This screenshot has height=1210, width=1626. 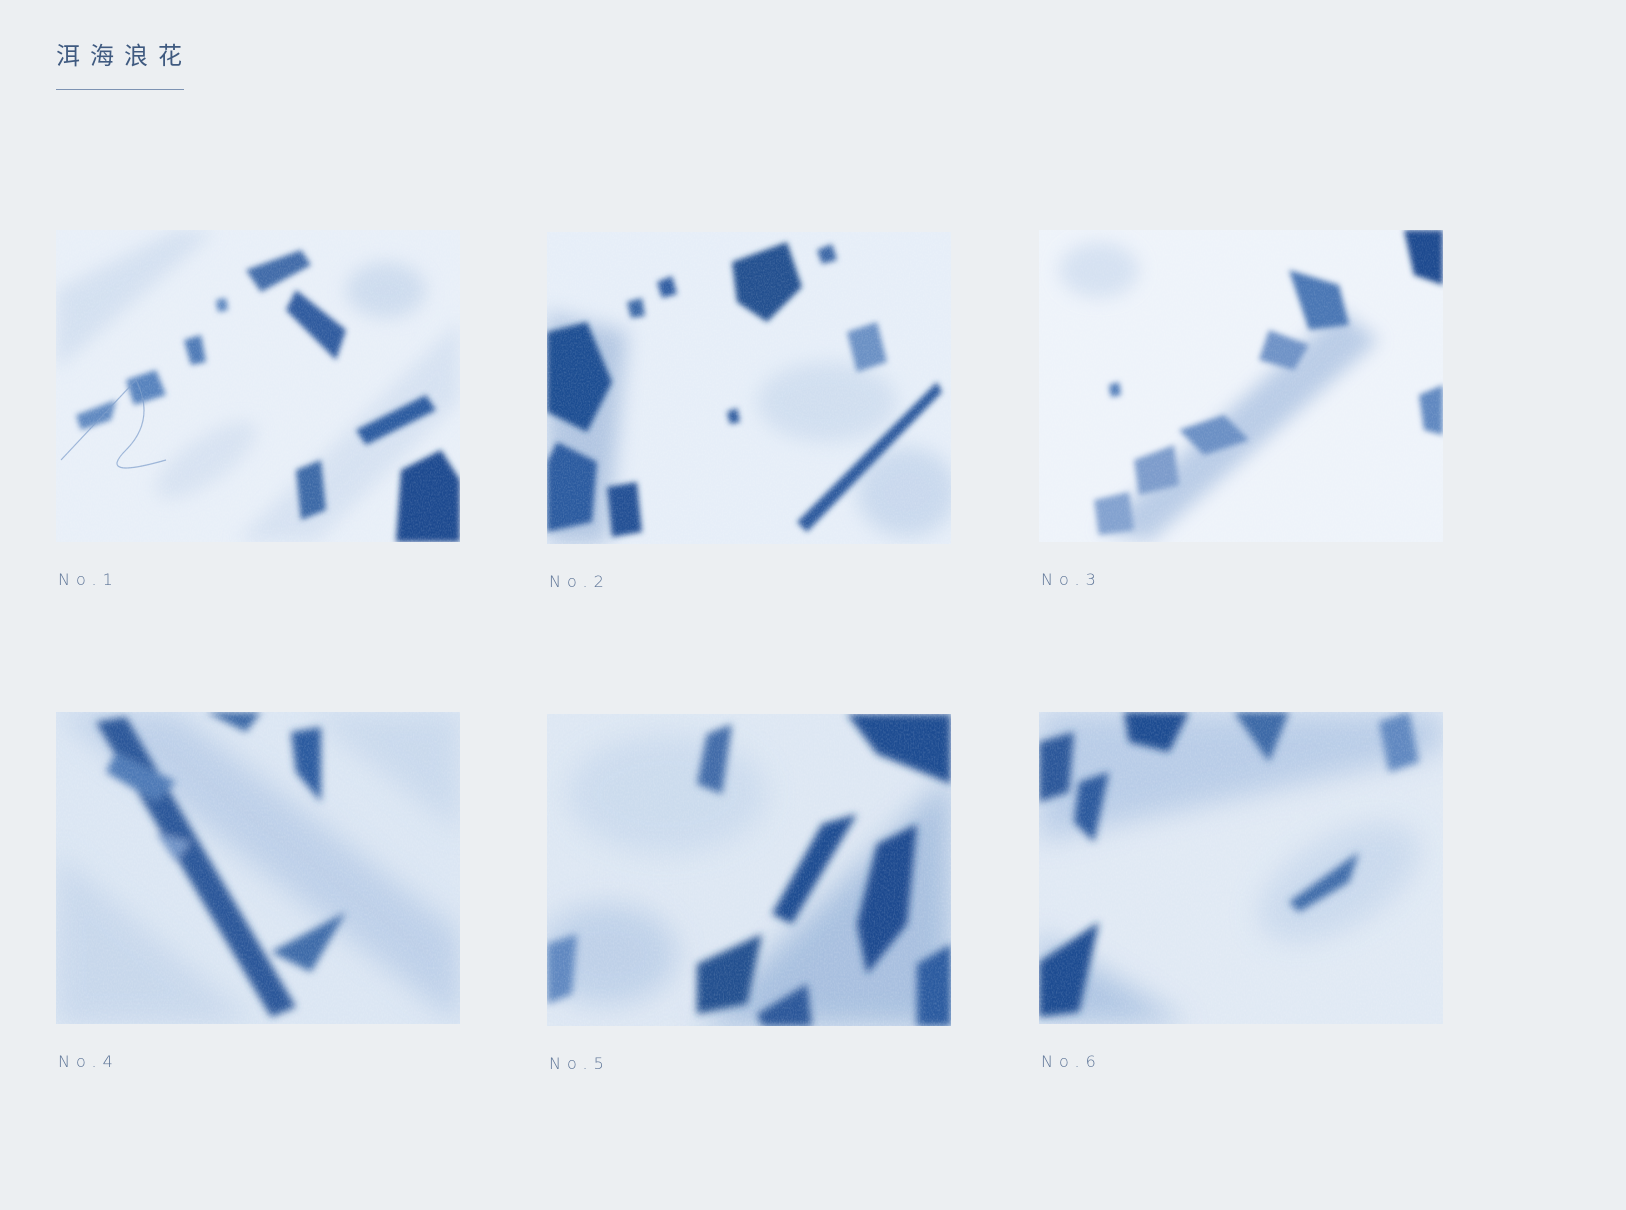 I want to click on swatch-label-6: No.6, so click(x=1071, y=1061).